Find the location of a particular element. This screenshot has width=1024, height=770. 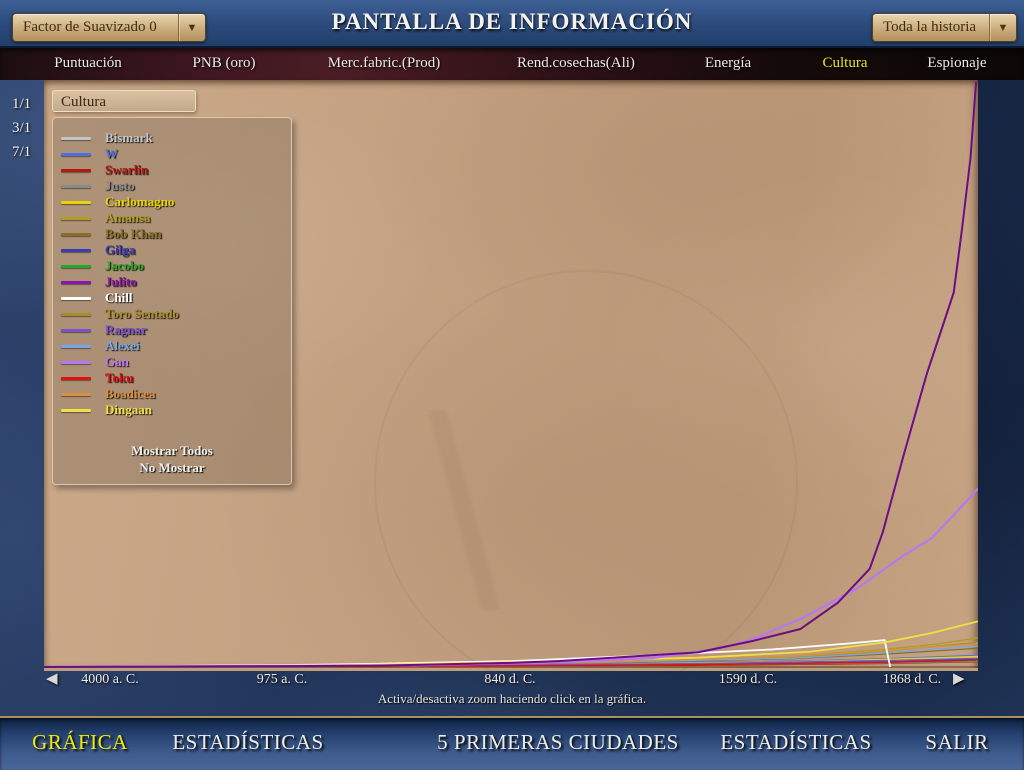

parchment-sketch-line is located at coordinates (464, 510).